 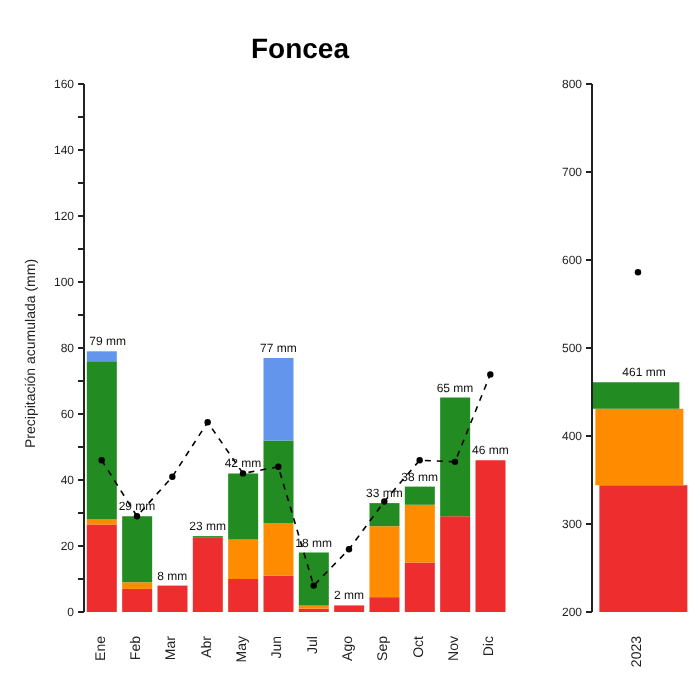 What do you see at coordinates (300, 48) in the screenshot?
I see `chart-title: Foncea` at bounding box center [300, 48].